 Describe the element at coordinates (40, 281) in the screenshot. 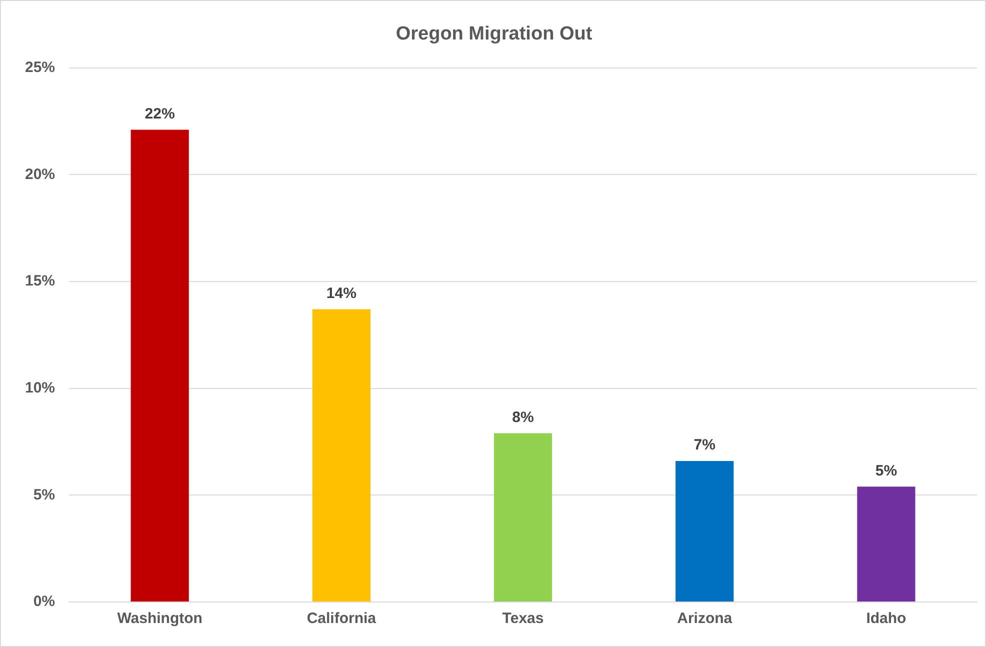

I see `y-tick-label: 15%` at that location.